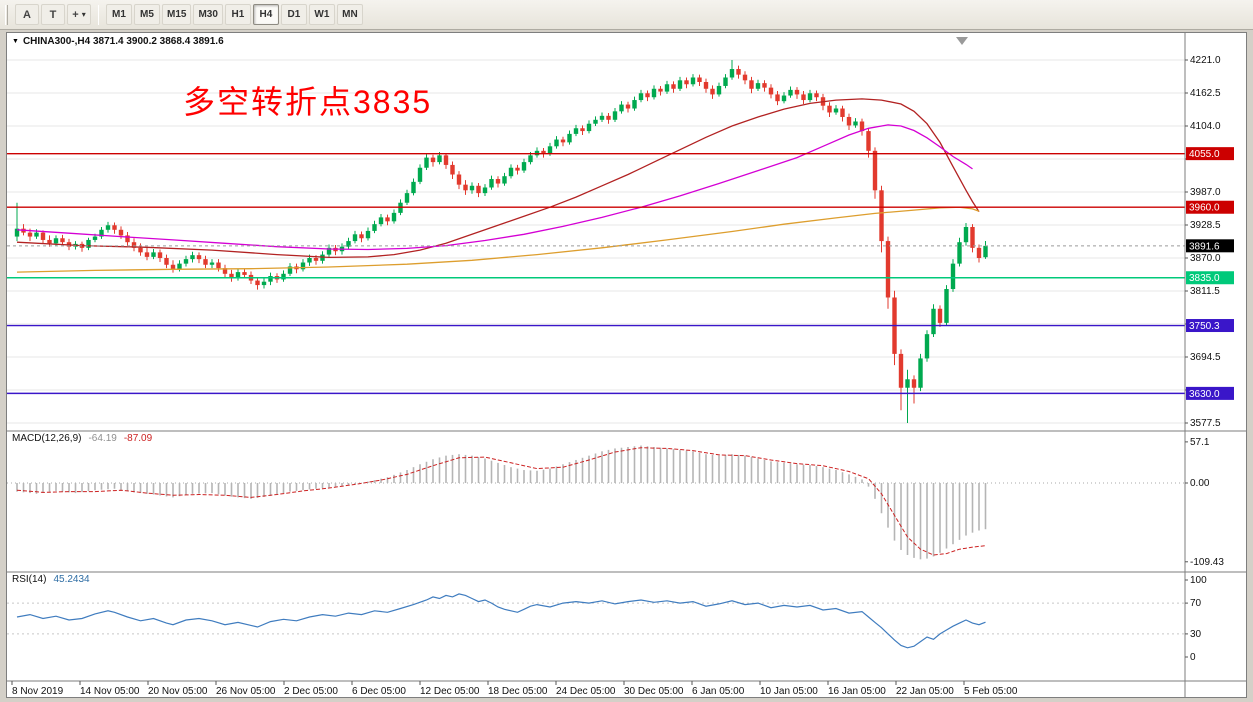 Image resolution: width=1253 pixels, height=702 pixels. What do you see at coordinates (494, 187) in the screenshot?
I see `ma-medium-magenta` at bounding box center [494, 187].